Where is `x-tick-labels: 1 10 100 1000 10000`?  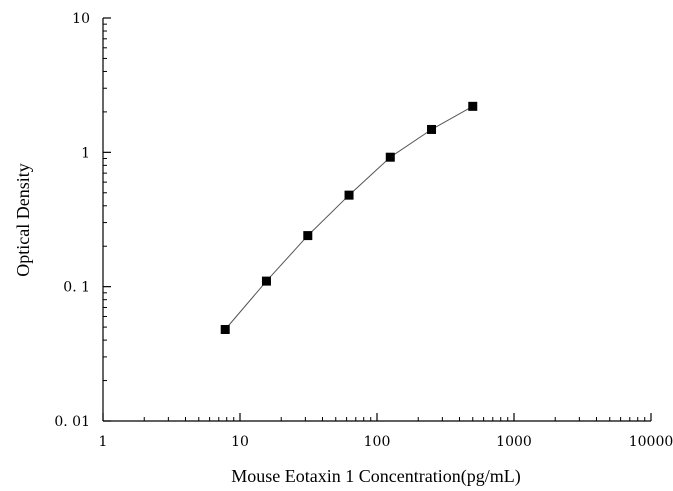
x-tick-labels: 1 10 100 1000 10000 is located at coordinates (386, 442).